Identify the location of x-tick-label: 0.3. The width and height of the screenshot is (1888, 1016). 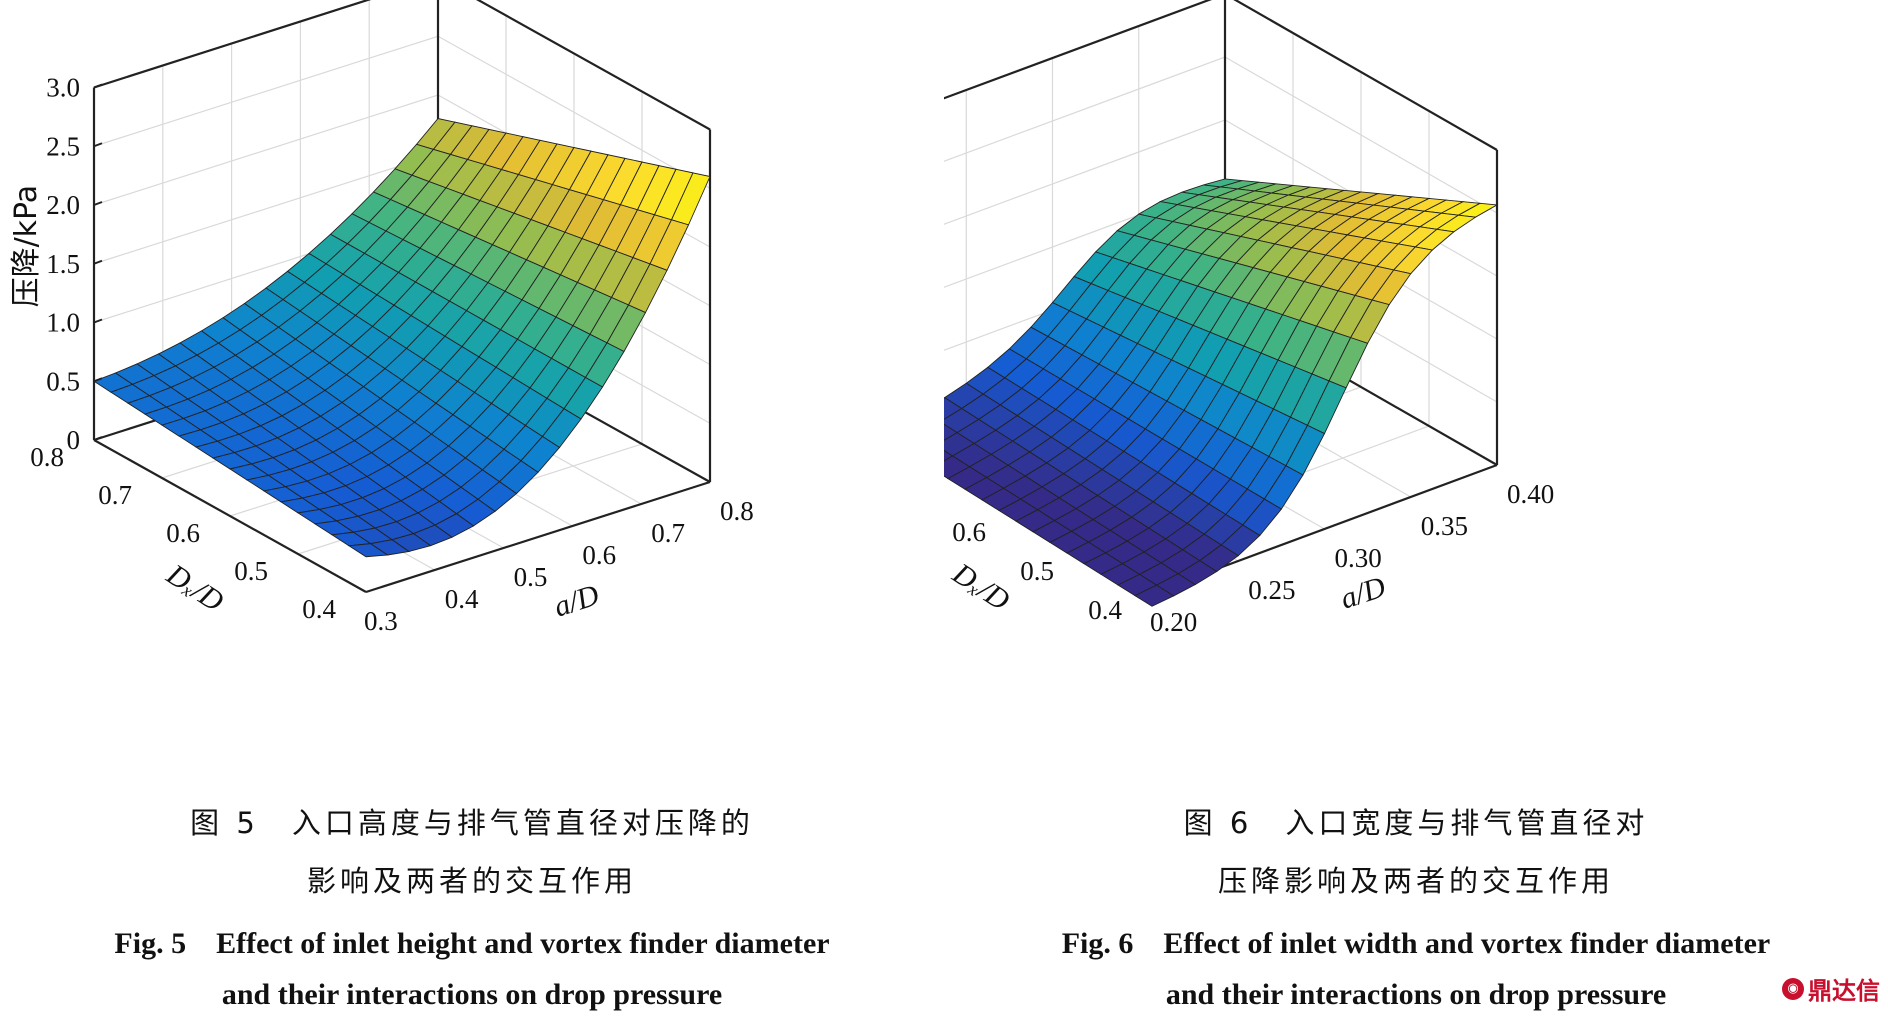
(381, 621).